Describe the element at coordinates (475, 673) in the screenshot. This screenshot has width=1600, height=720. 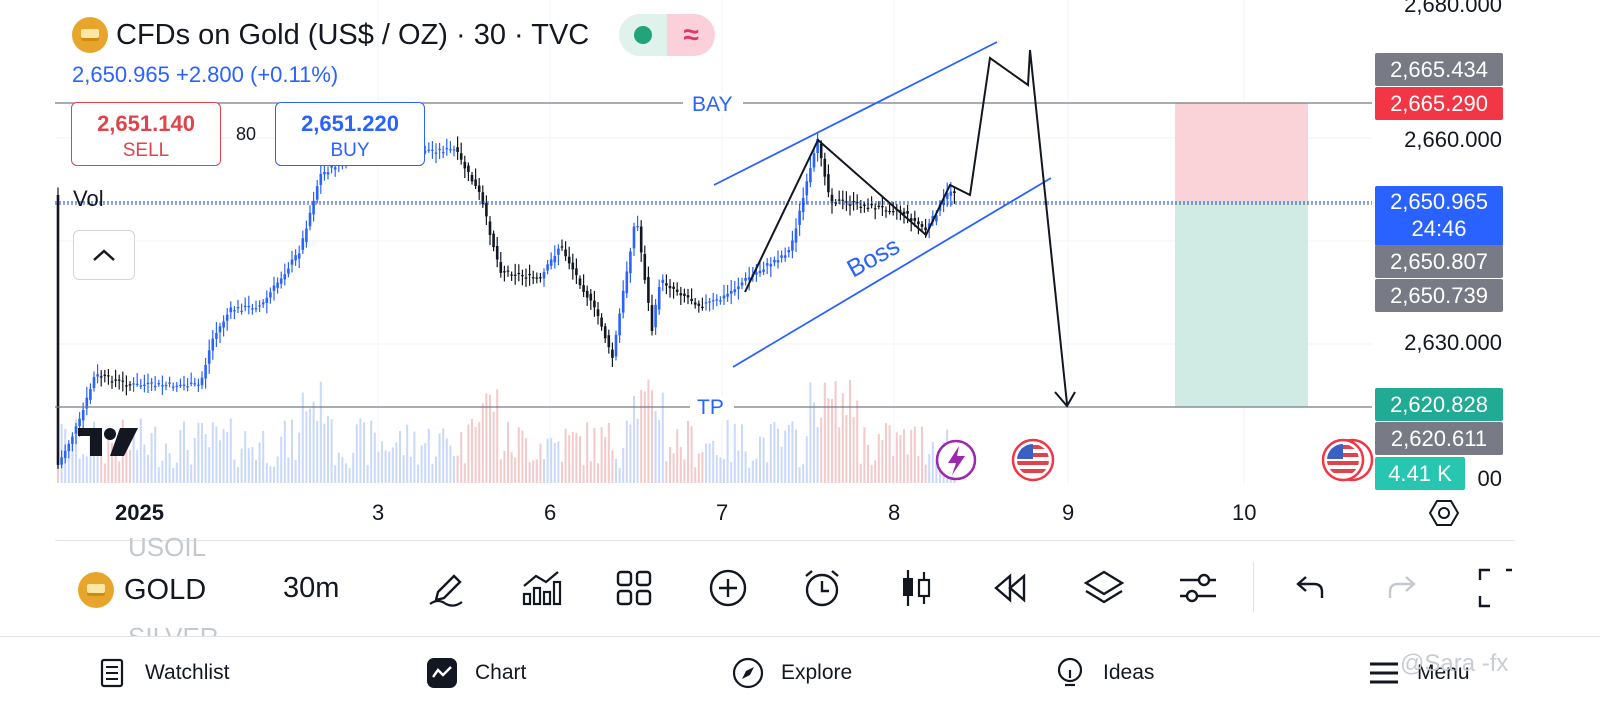
I see `nav-chart: Chart` at that location.